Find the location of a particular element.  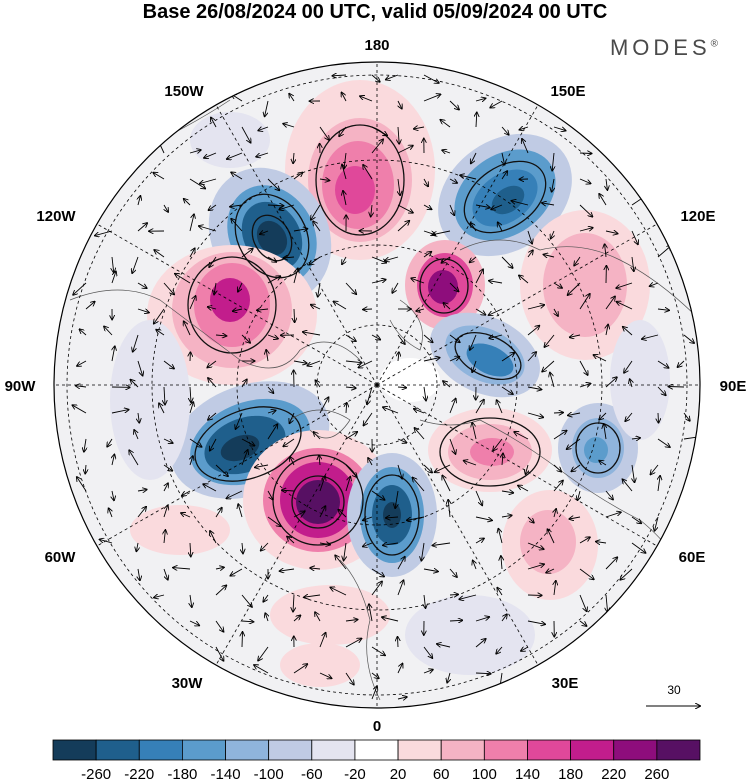

colorbar-swatch is located at coordinates (74, 750).